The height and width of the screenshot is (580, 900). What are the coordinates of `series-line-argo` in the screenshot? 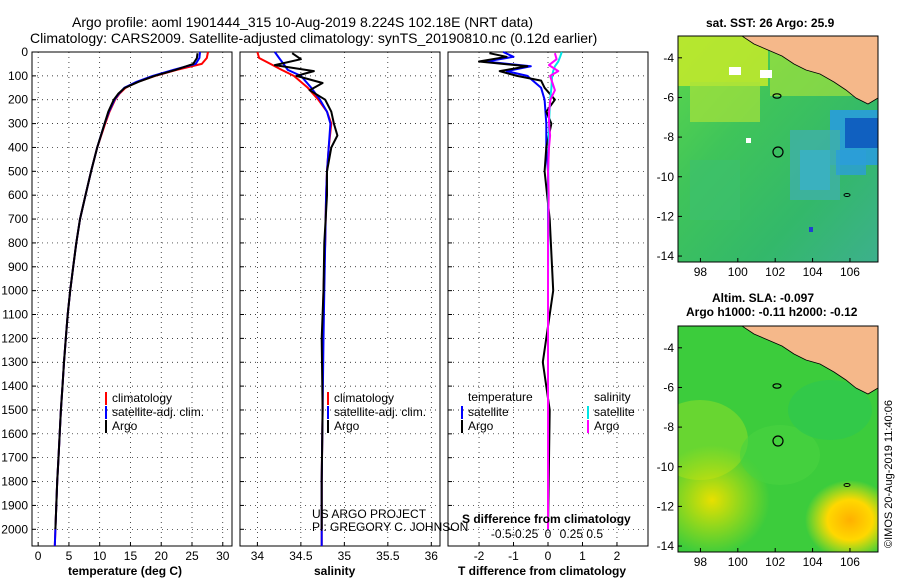 It's located at (306, 291).